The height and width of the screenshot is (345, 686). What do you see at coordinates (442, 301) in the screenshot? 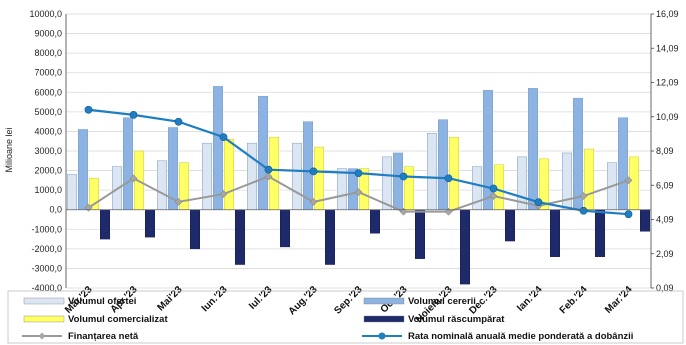
I see `legend-label-volumul-cererii: Volumul cererii` at bounding box center [442, 301].